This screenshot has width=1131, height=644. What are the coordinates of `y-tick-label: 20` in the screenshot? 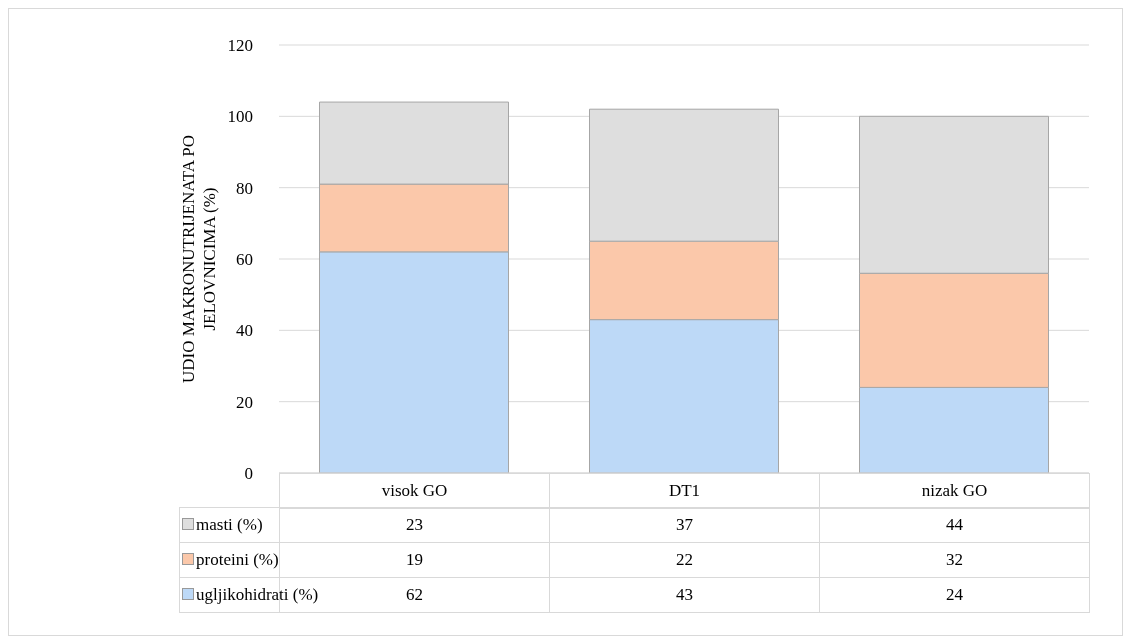 It's located at (244, 402).